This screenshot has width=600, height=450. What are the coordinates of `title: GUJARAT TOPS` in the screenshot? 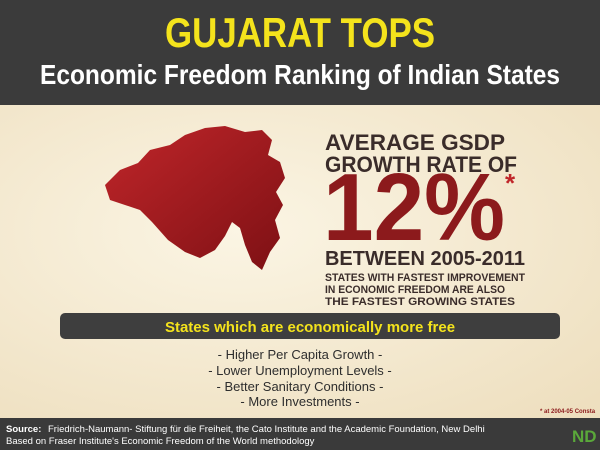 It's located at (300, 32).